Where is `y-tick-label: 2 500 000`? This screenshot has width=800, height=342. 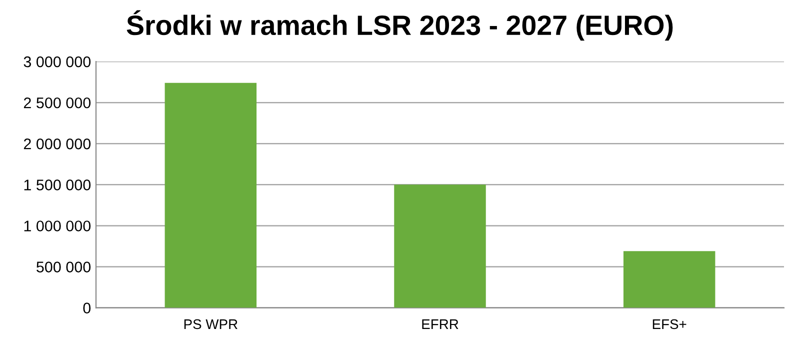 y-tick-label: 2 500 000 is located at coordinates (57, 102).